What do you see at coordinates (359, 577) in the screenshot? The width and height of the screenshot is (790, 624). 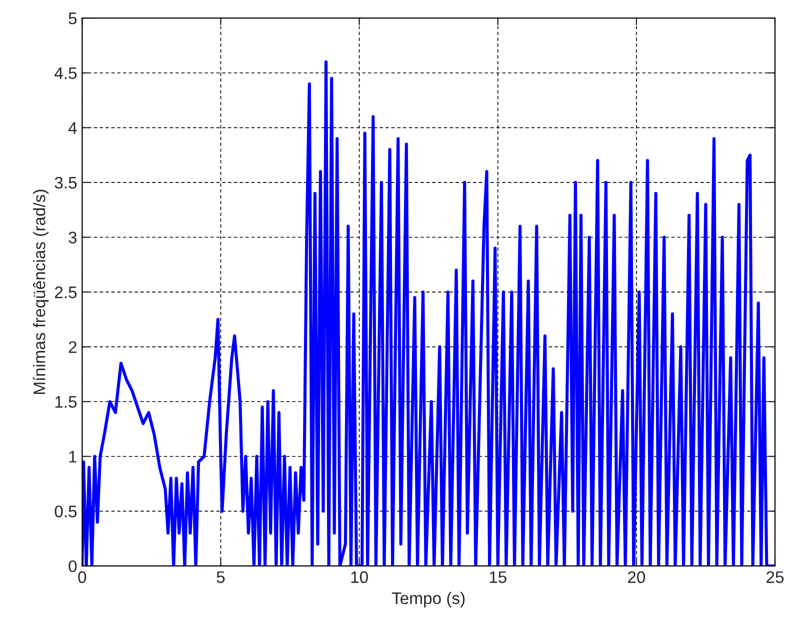 I see `x-tick-label: 10` at bounding box center [359, 577].